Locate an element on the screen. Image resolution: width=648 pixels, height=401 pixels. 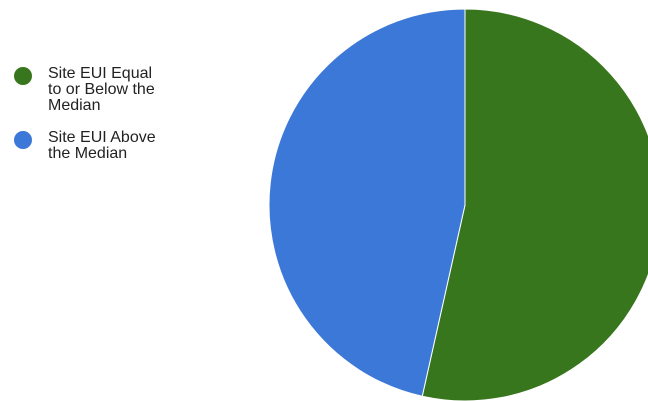
legend-swatch-below-median is located at coordinates (23, 76).